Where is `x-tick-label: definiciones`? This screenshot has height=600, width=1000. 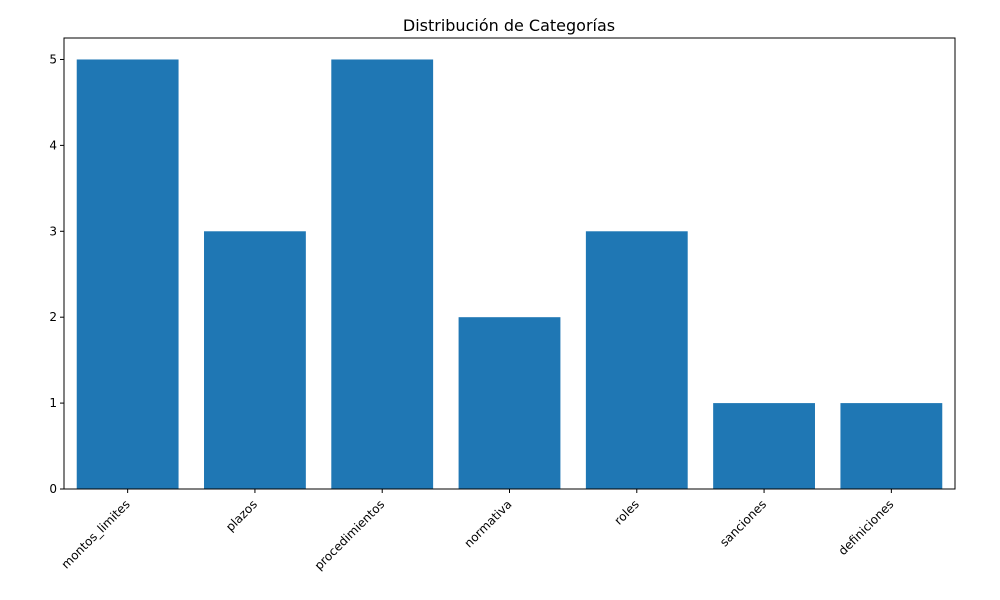
x-tick-label: definiciones is located at coordinates (866, 527).